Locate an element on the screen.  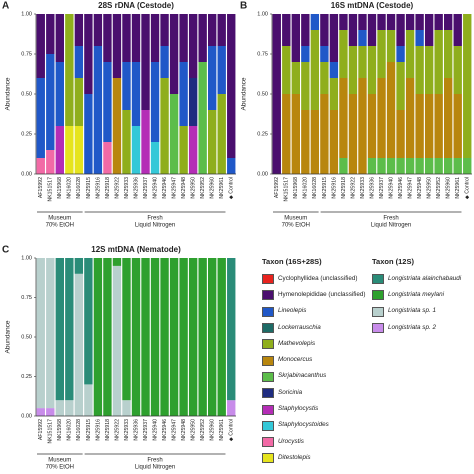
legend-item: Monocercus is located at coordinates (316, 360).